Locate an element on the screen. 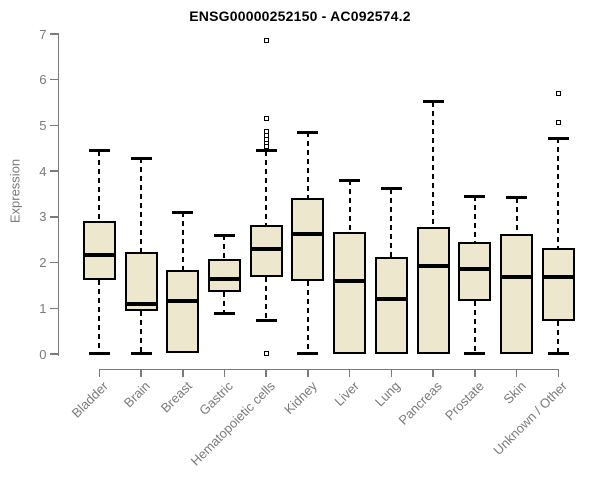 This screenshot has height=500, width=600. y-tick-label: 0 is located at coordinates (43, 354).